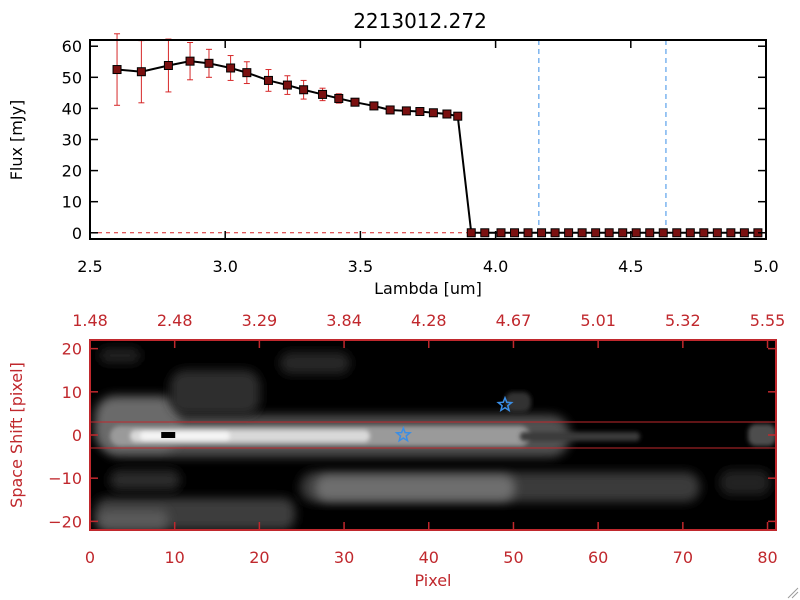  I want to click on x-tick-label: 3.5, so click(360, 266).